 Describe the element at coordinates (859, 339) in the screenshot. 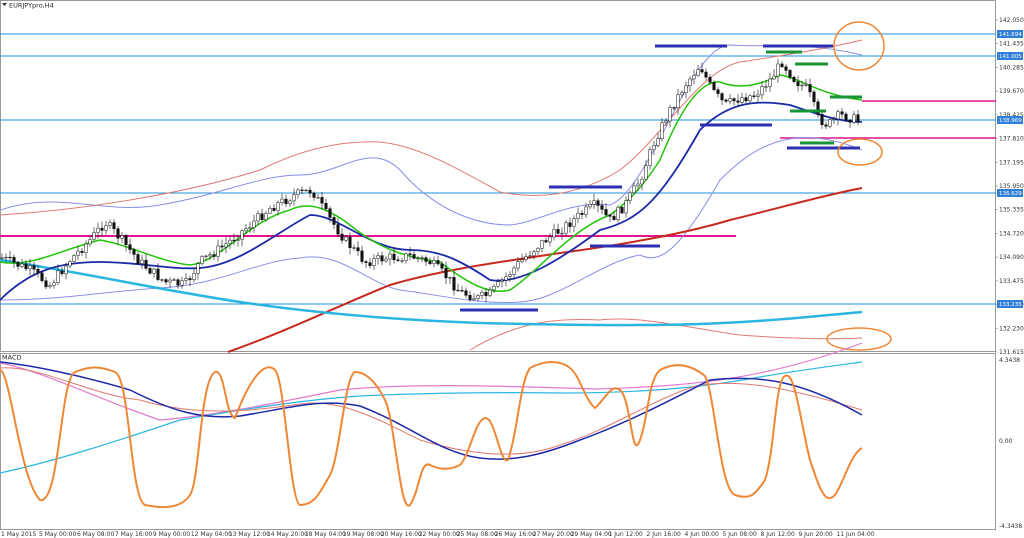

I see `highlight-ellipse-bottom` at that location.